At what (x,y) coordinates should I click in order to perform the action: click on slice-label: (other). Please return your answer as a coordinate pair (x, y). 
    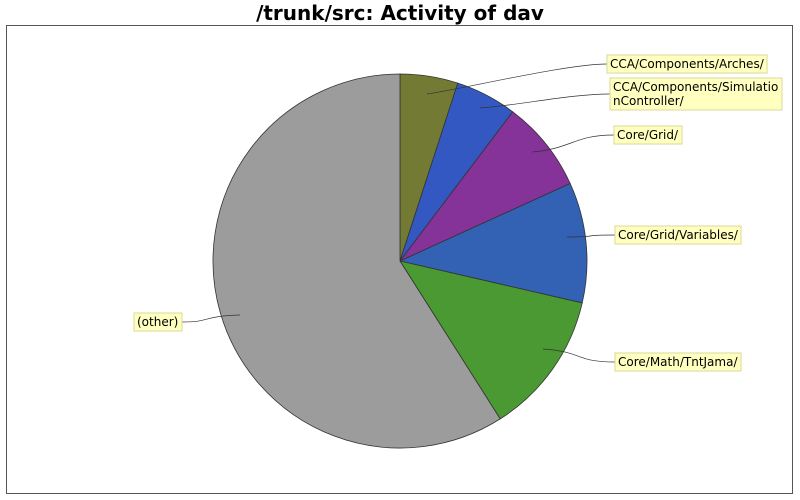
    Looking at the image, I should click on (158, 322).